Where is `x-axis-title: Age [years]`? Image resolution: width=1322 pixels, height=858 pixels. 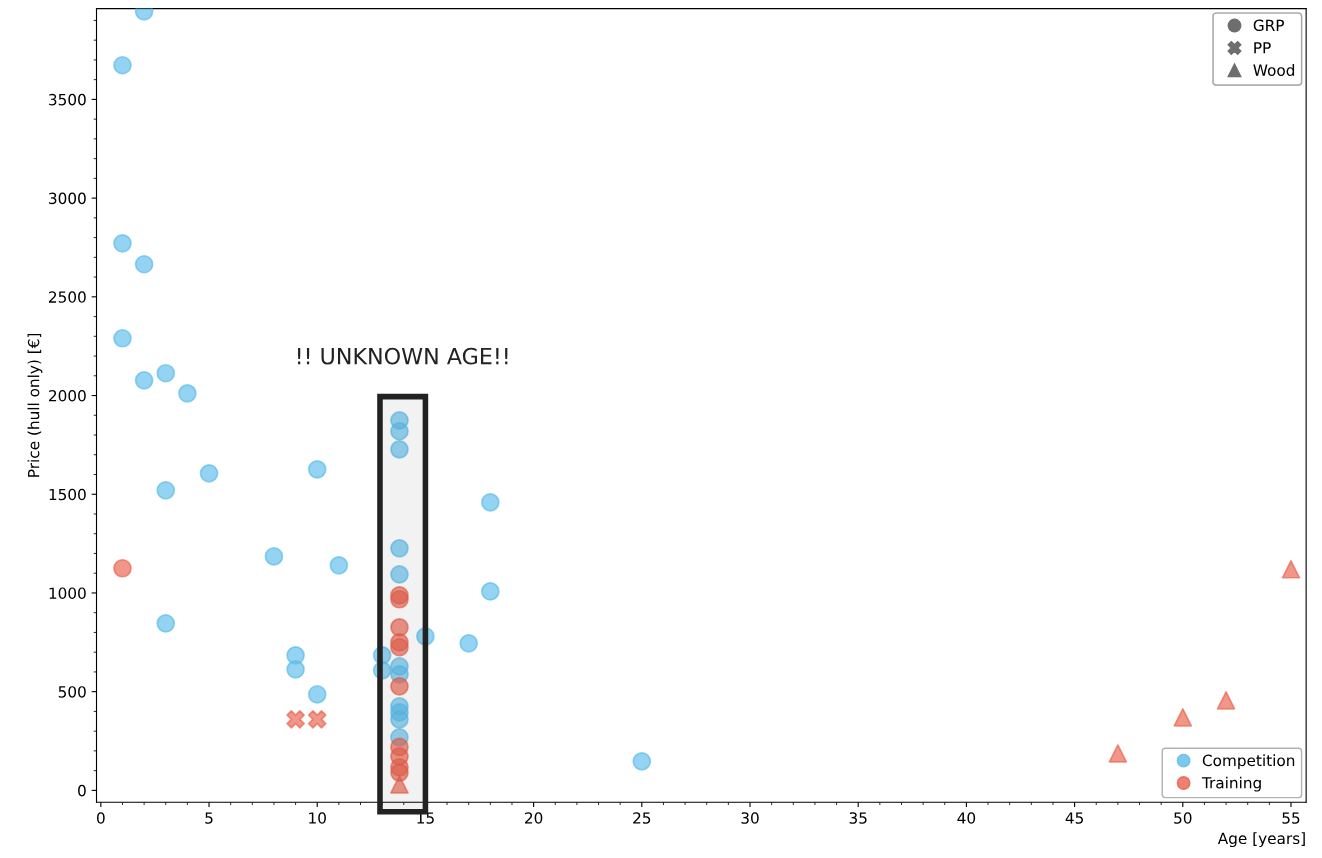
x-axis-title: Age [years] is located at coordinates (1261, 840).